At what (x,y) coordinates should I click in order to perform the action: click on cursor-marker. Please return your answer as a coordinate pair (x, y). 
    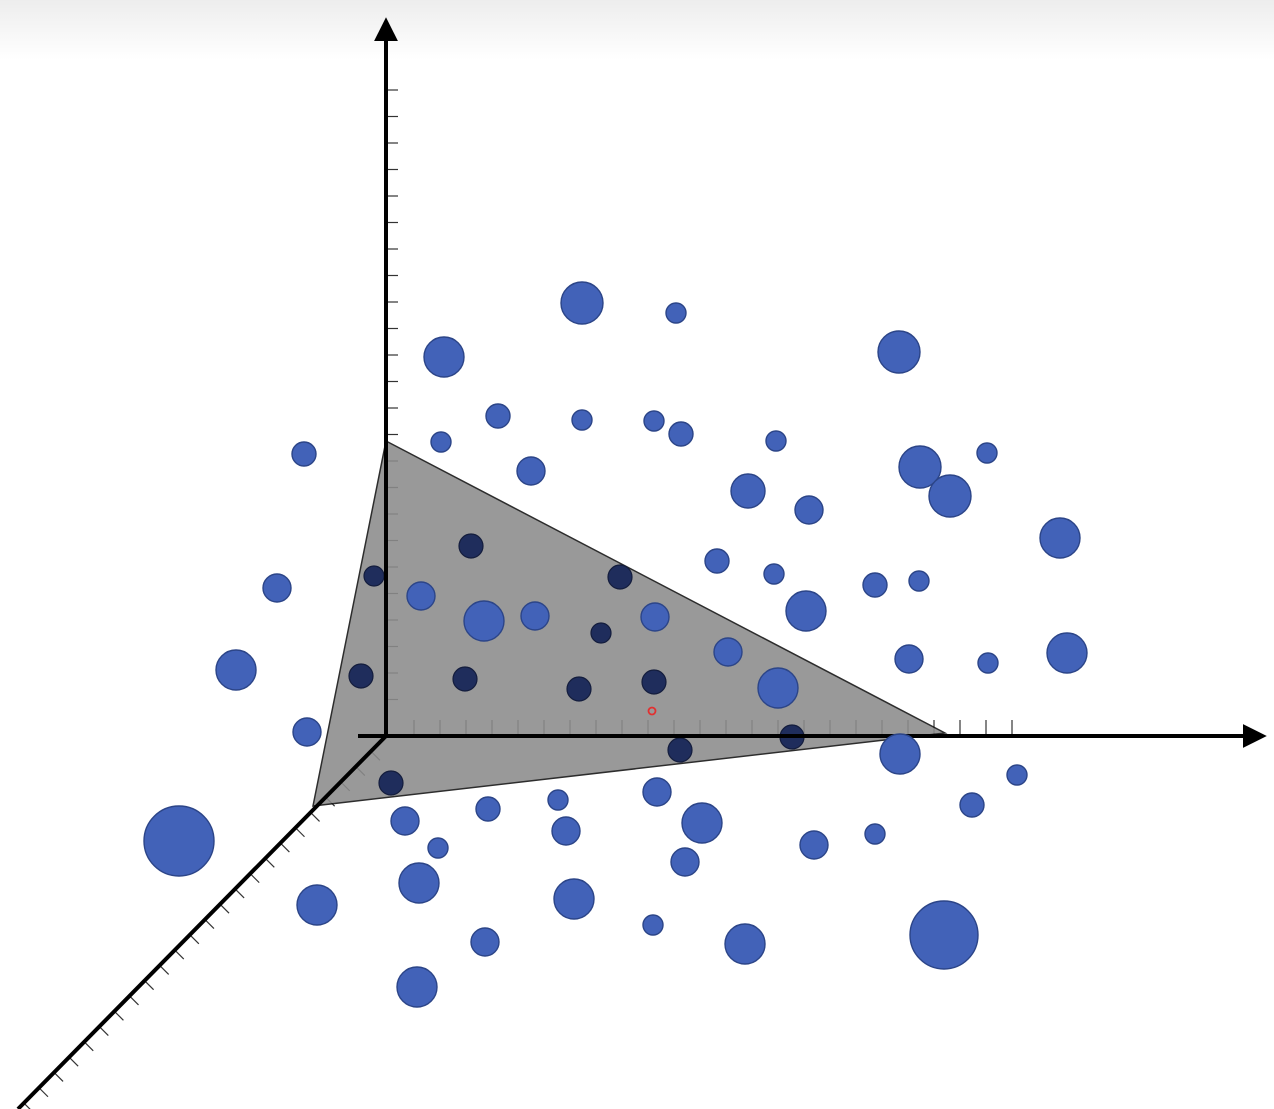
    Looking at the image, I should click on (652, 711).